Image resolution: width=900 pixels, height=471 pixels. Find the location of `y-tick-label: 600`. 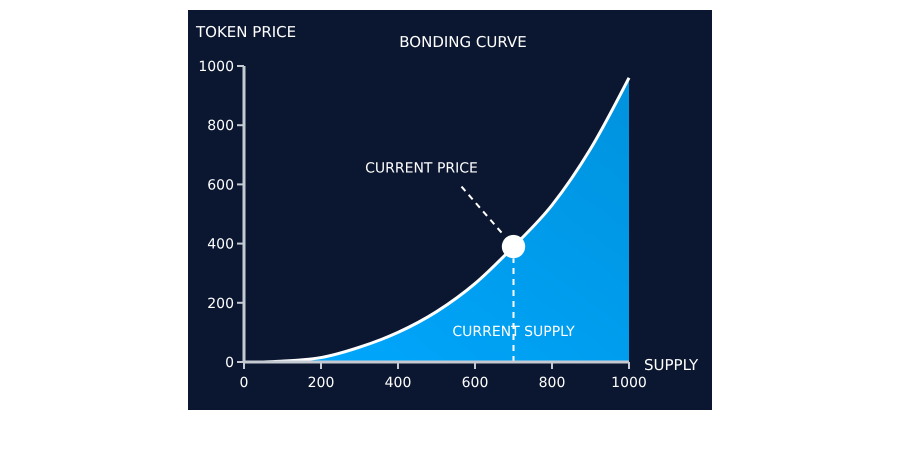

y-tick-label: 600 is located at coordinates (220, 185).